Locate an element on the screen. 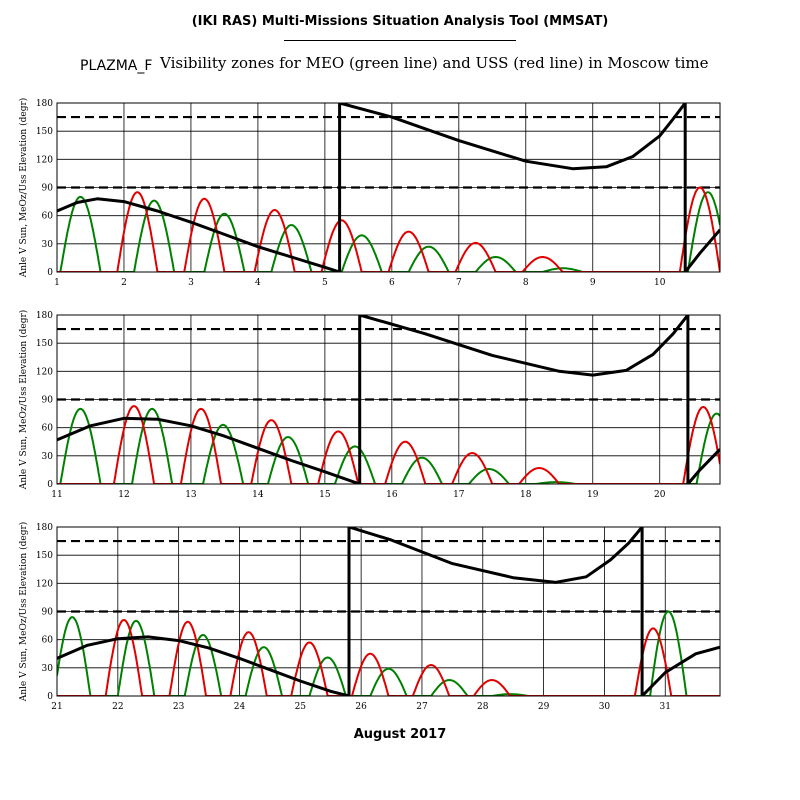  x-tick-label: 22 is located at coordinates (117, 707).